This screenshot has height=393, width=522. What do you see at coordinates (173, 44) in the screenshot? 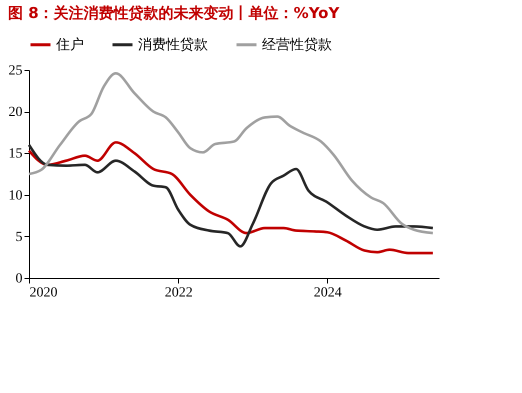
I see `legend-label: 消费性贷款` at bounding box center [173, 44].